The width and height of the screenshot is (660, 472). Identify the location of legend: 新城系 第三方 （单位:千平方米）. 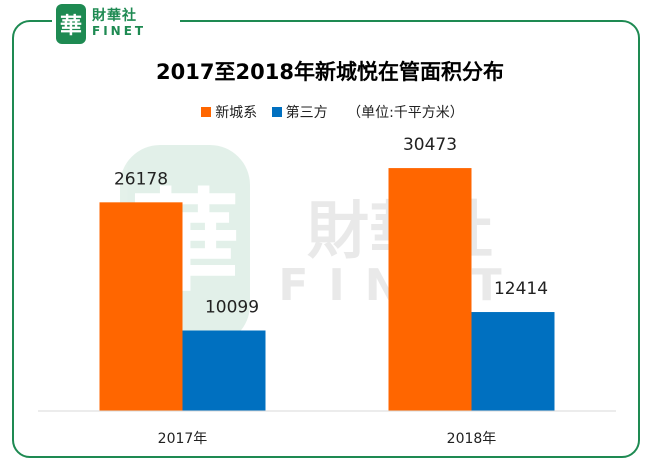
(330, 112).